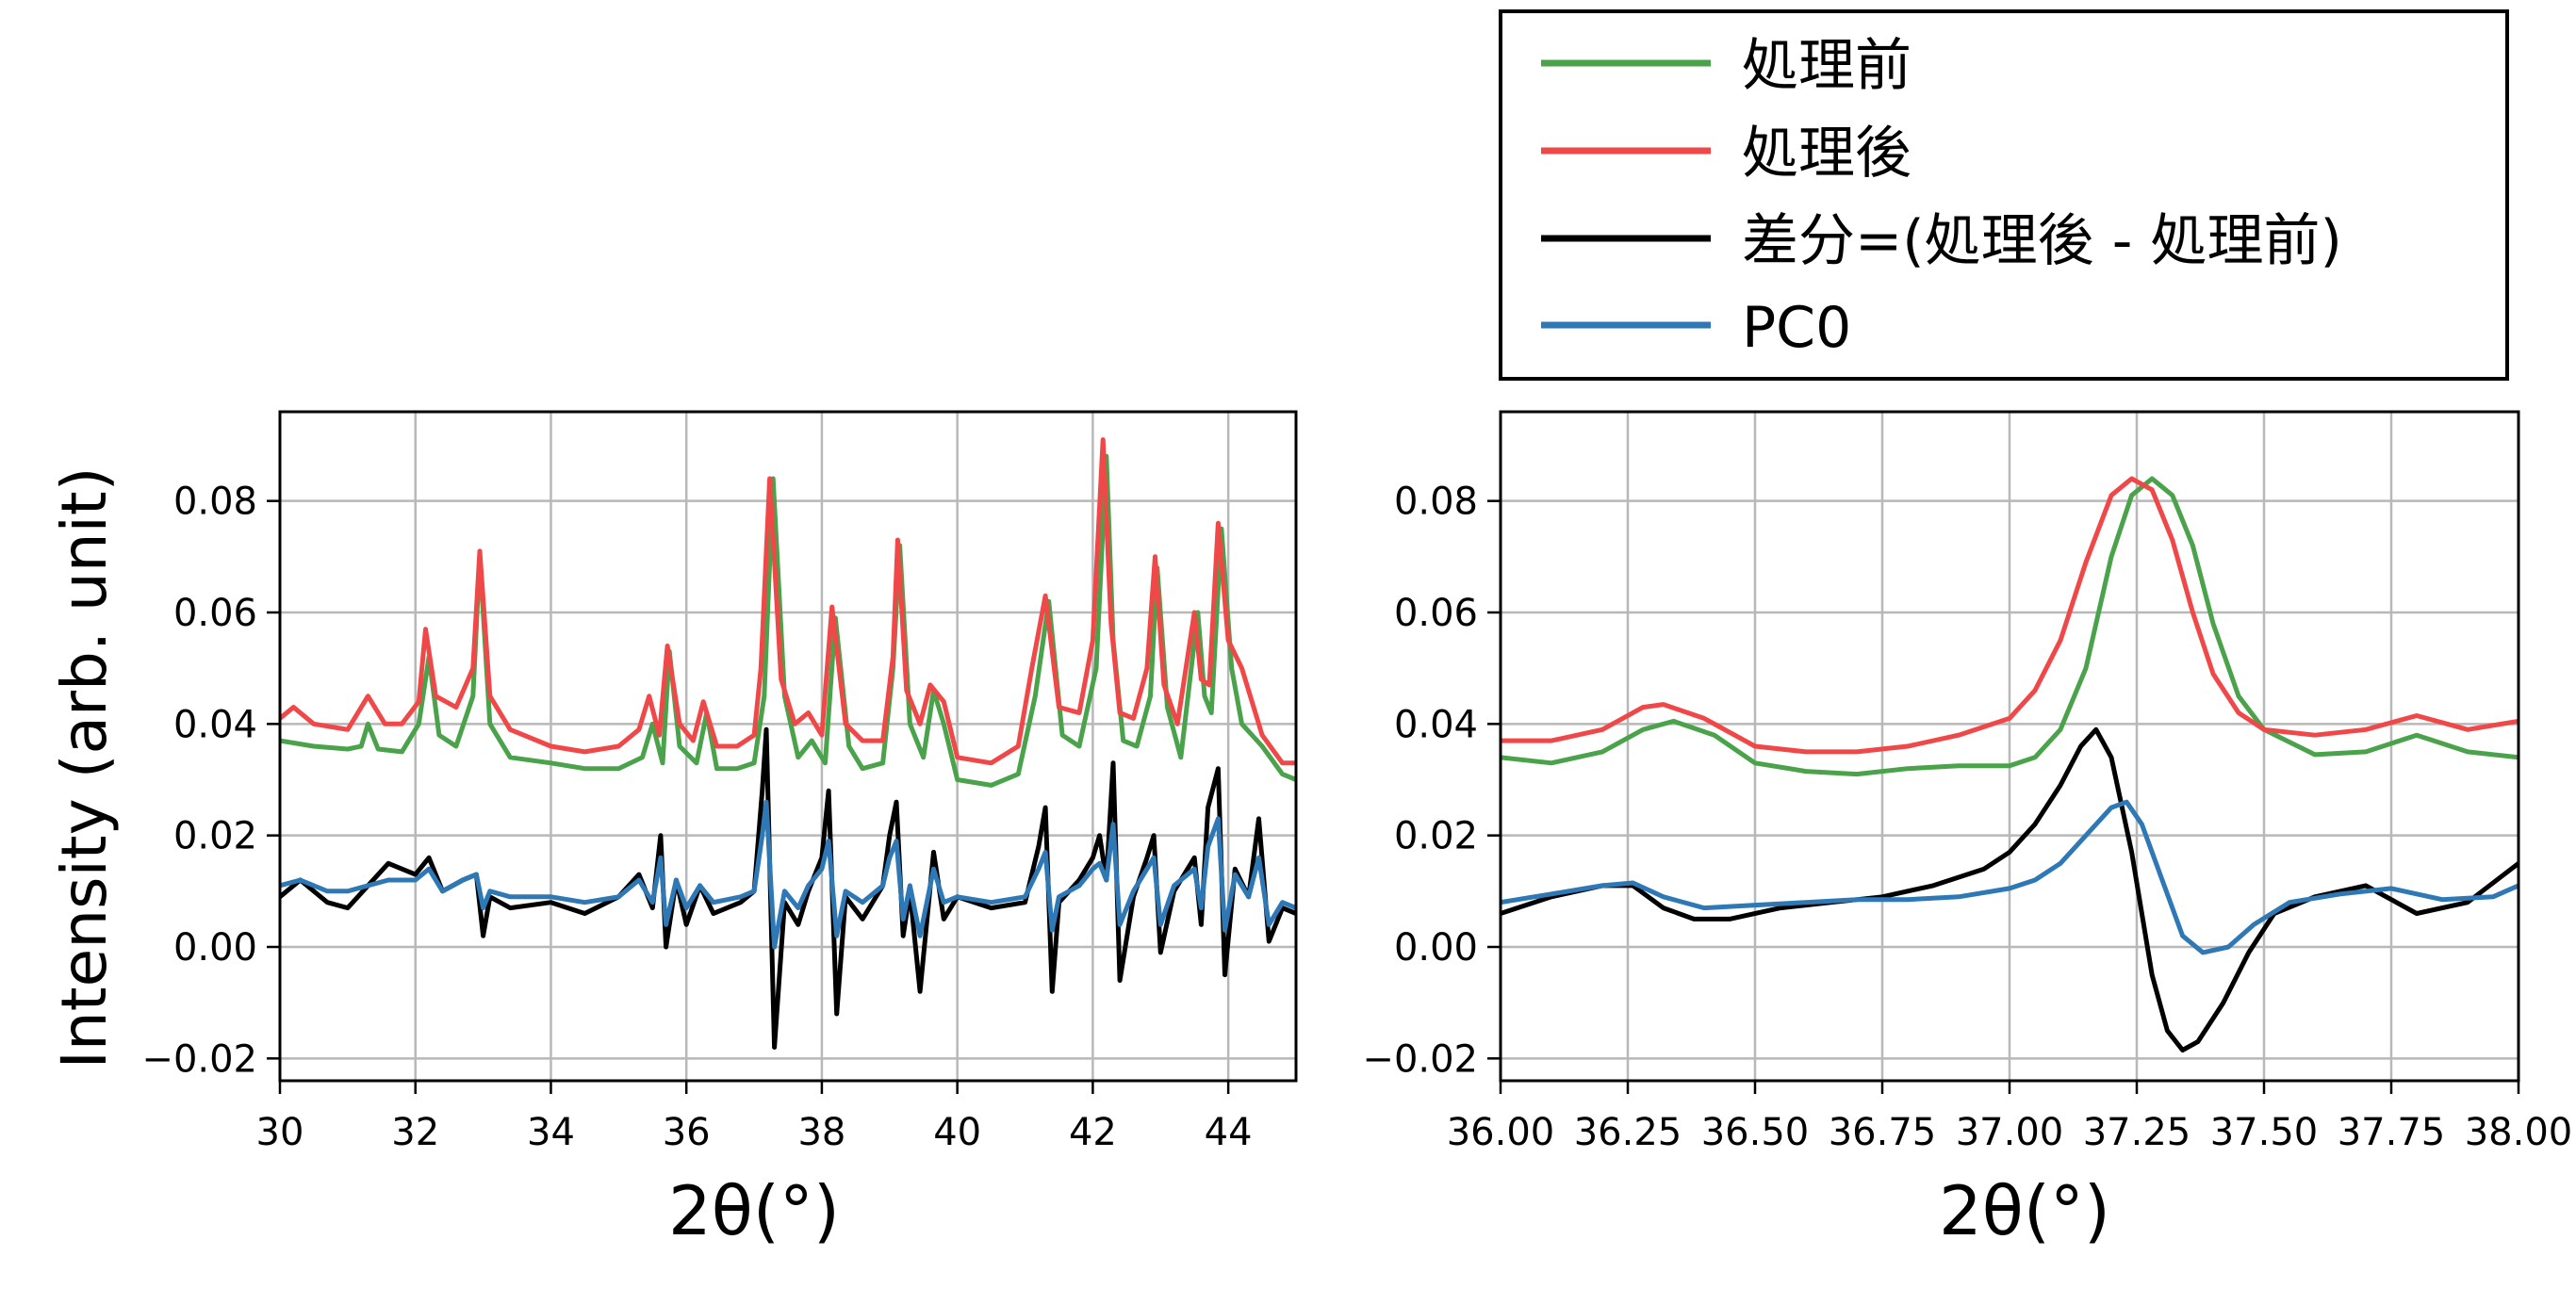 Image resolution: width=2576 pixels, height=1305 pixels. Describe the element at coordinates (1826, 66) in the screenshot. I see `legend-label-before: 処理前` at that location.